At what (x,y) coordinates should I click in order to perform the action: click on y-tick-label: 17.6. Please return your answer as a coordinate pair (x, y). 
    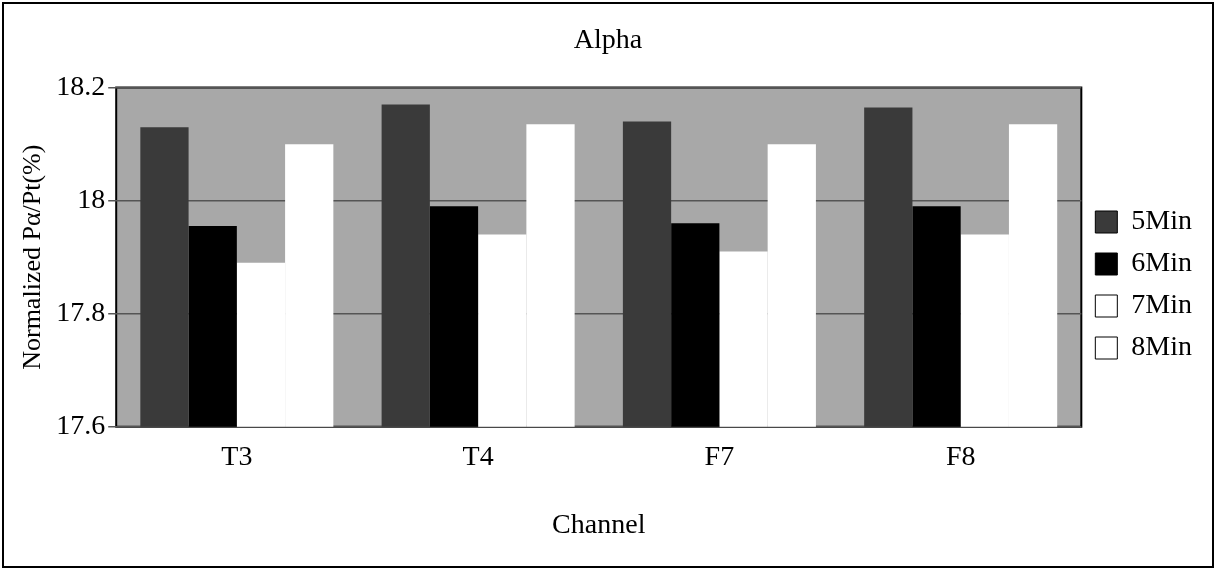
    Looking at the image, I should click on (81, 425).